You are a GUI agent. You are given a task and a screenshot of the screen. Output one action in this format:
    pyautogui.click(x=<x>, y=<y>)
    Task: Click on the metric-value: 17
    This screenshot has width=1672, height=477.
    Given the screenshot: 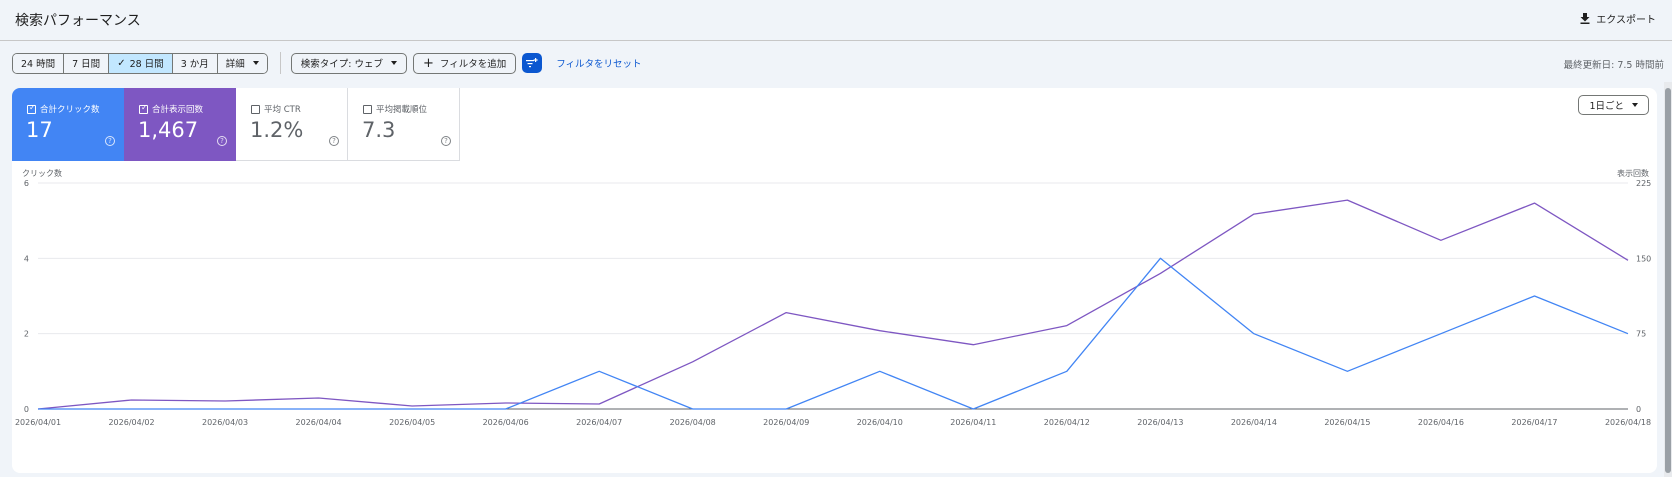 What is the action you would take?
    pyautogui.click(x=39, y=130)
    